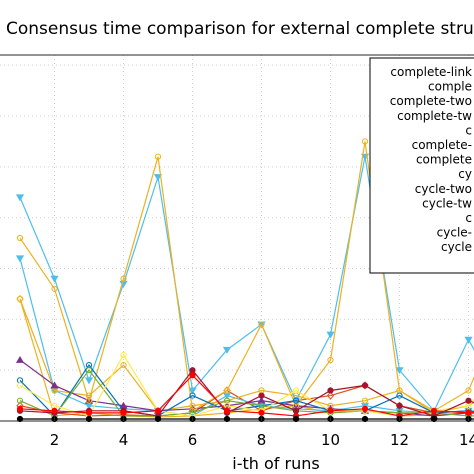  Describe the element at coordinates (275, 463) in the screenshot. I see `x-axis-label: i-th of runs` at that location.